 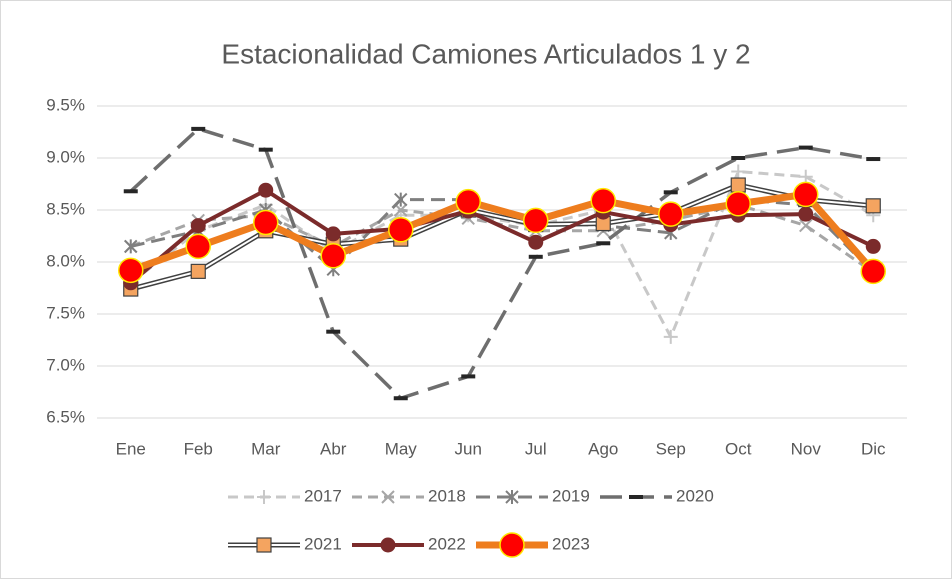 What do you see at coordinates (738, 448) in the screenshot?
I see `x-tick-label: Oct` at bounding box center [738, 448].